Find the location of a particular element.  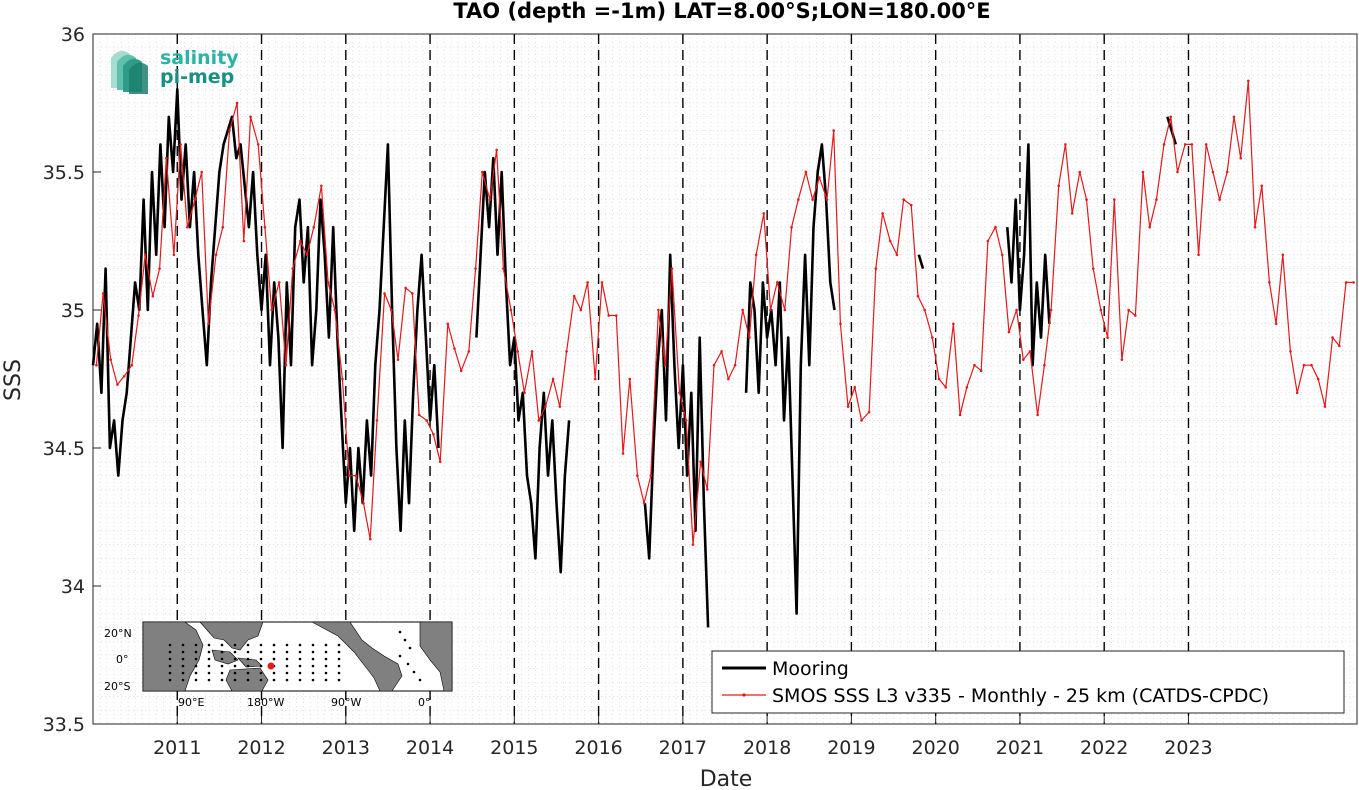

x-tick-label: 2013 is located at coordinates (346, 748).